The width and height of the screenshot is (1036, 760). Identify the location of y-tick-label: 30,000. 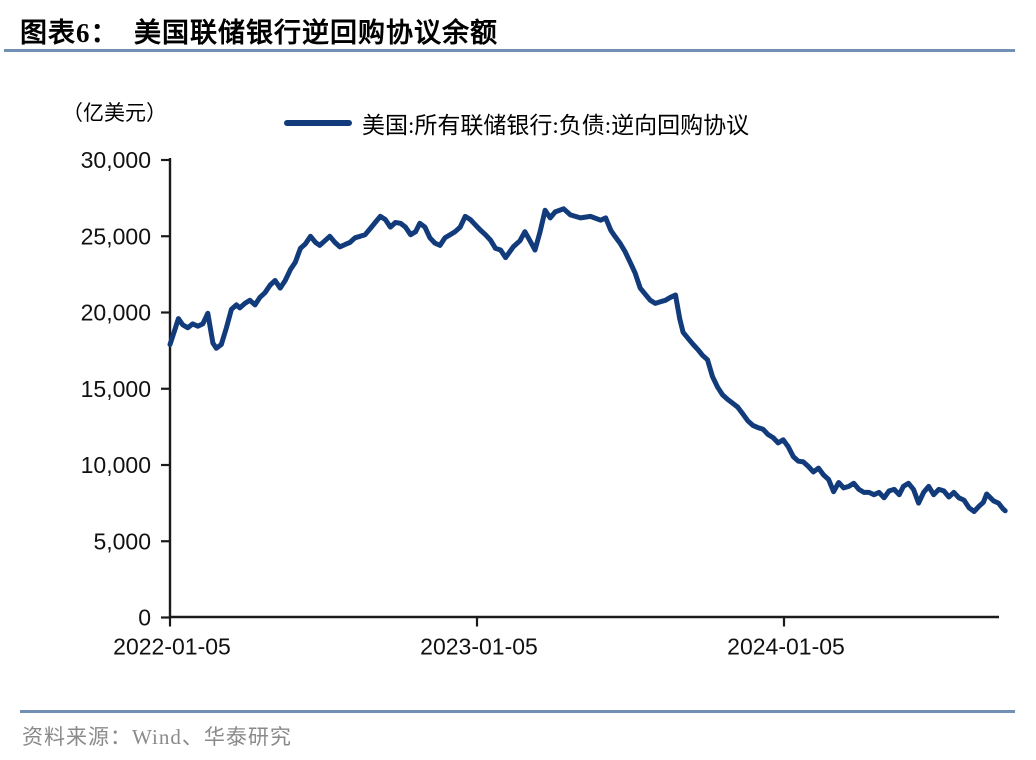
(116, 160).